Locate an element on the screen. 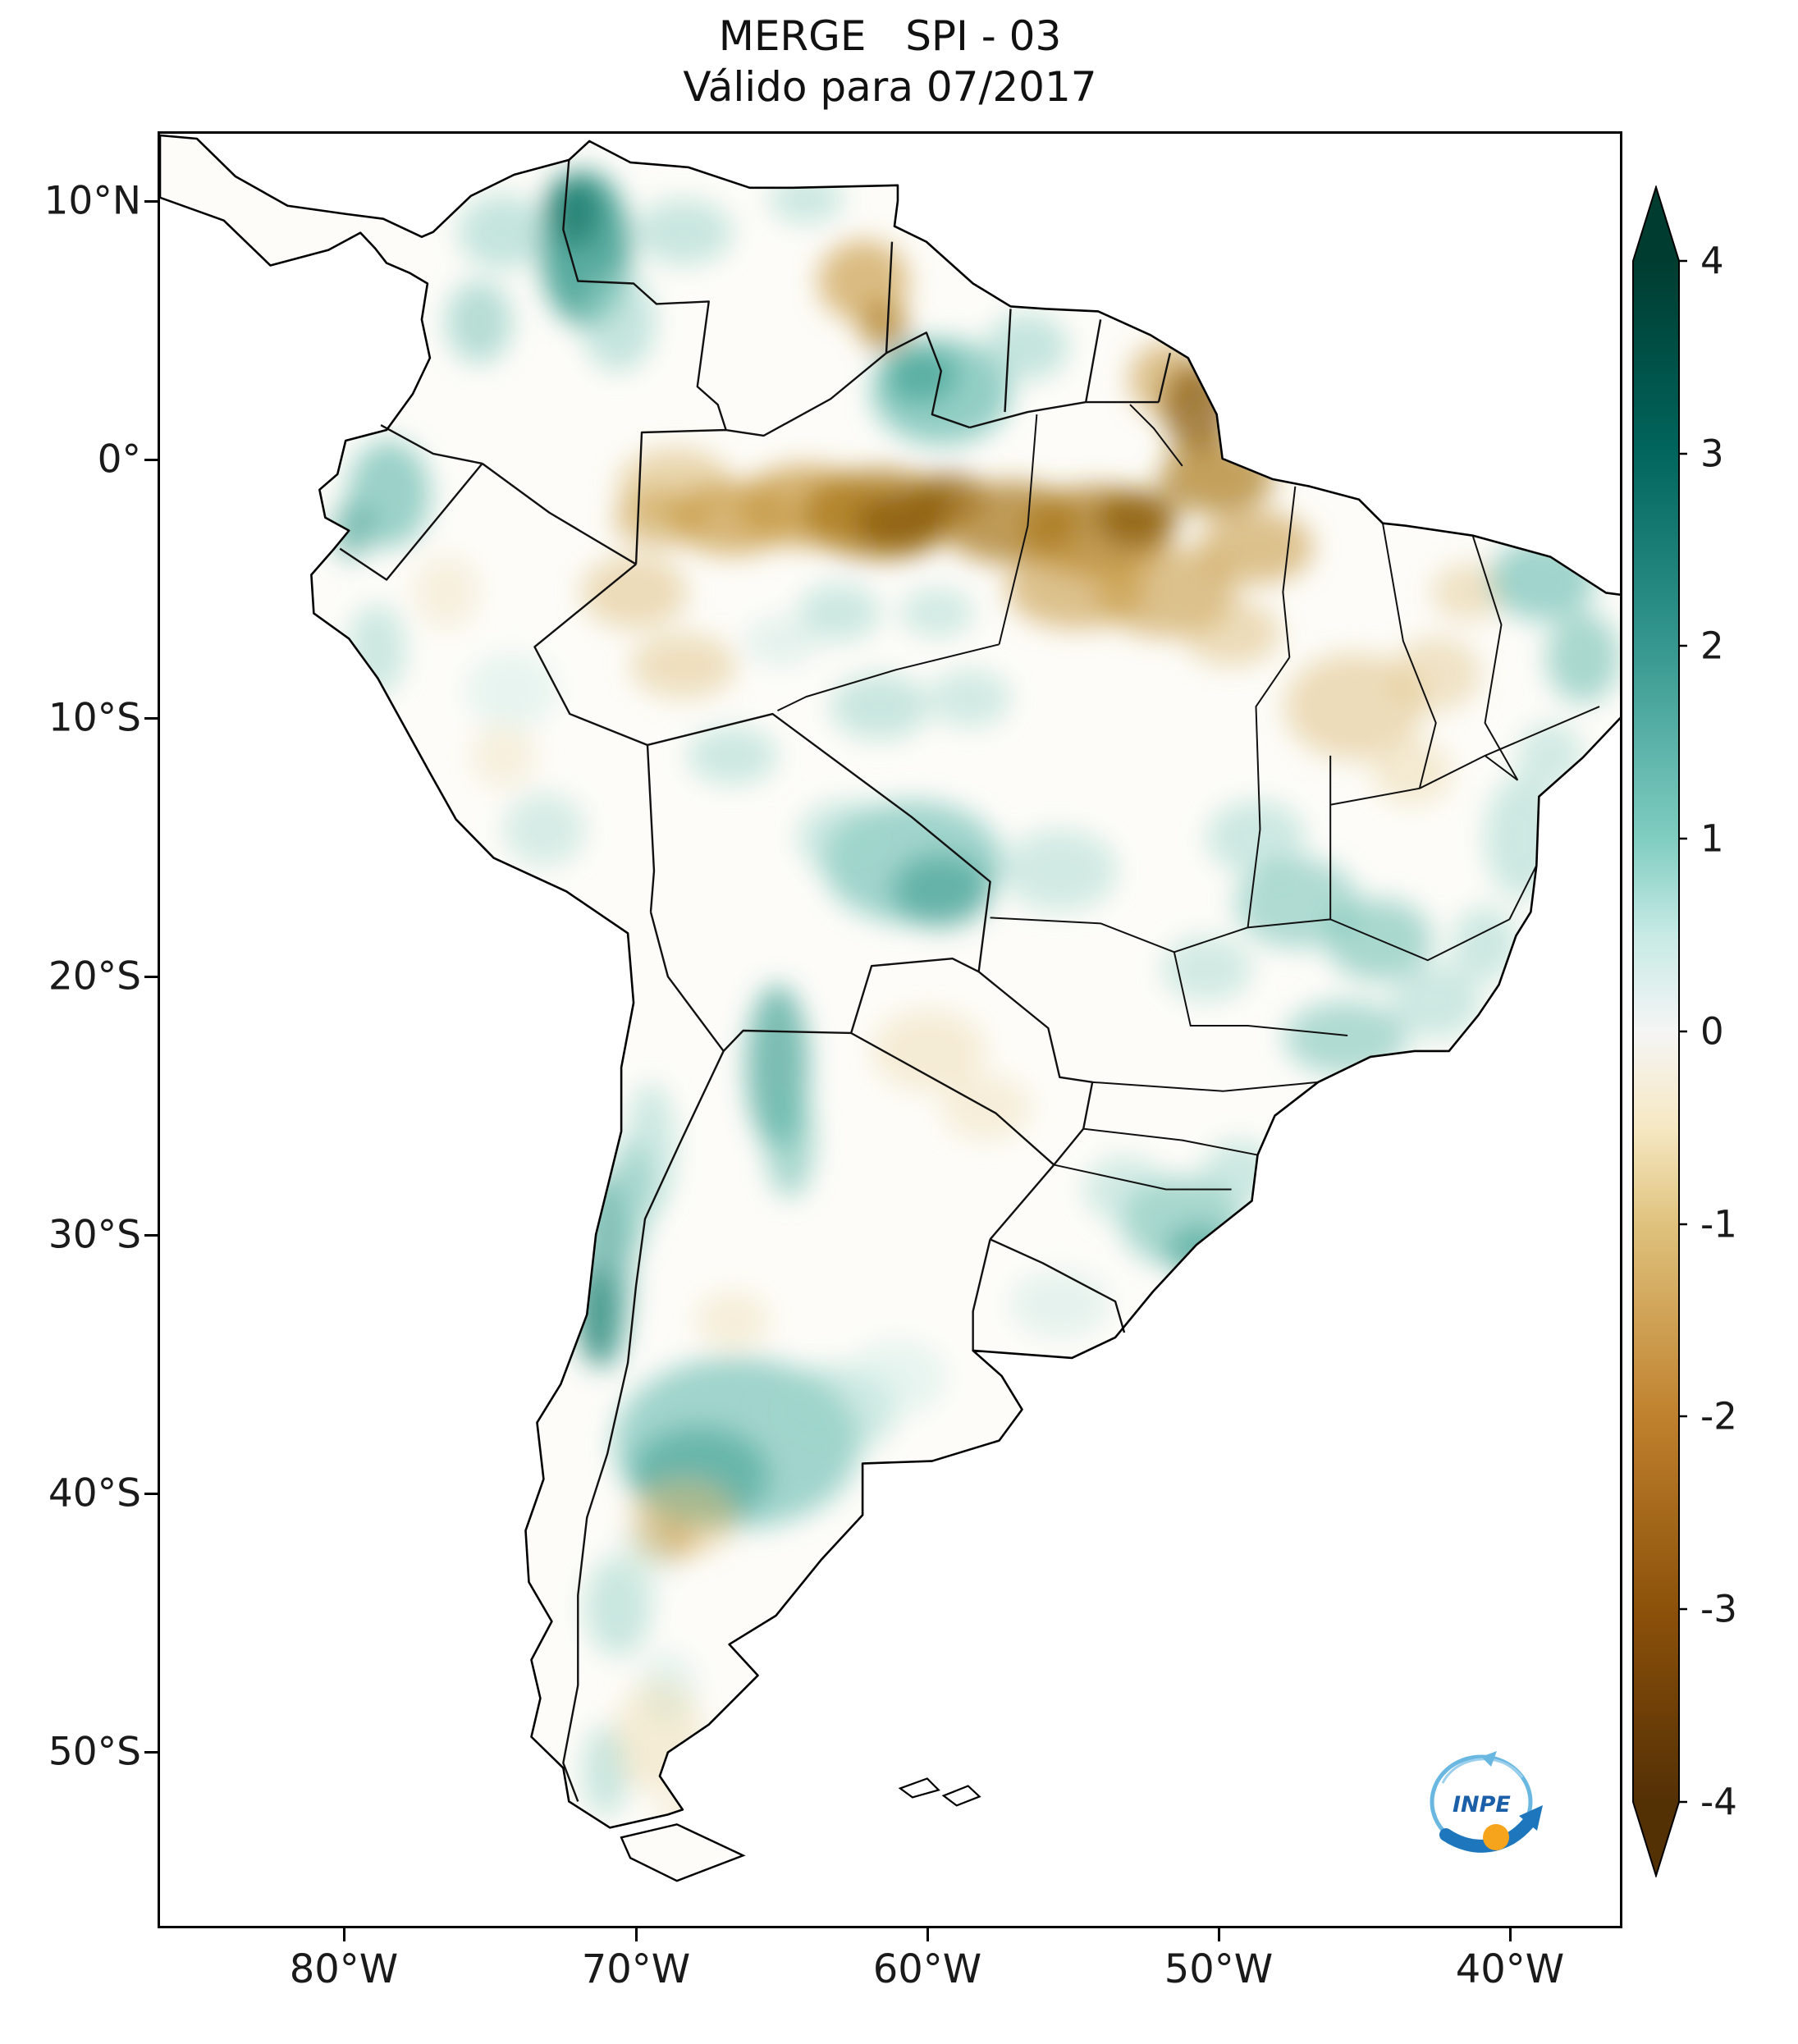  inpe-logo-graphic: INPE is located at coordinates (1486, 1802).